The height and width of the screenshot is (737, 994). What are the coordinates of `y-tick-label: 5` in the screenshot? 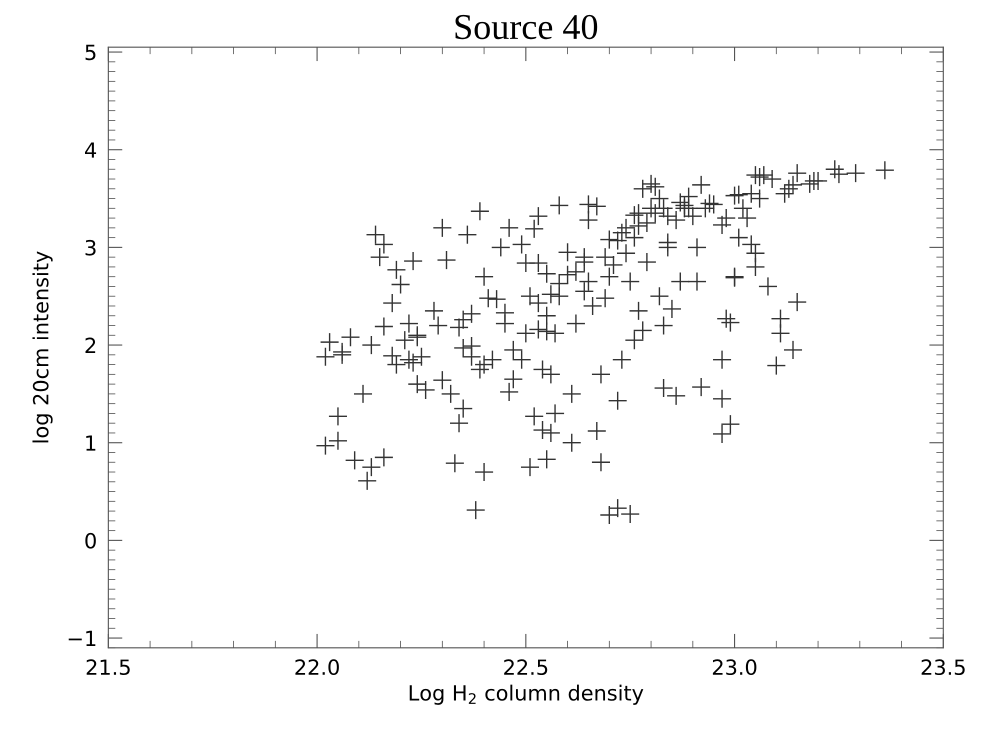 It's located at (91, 52).